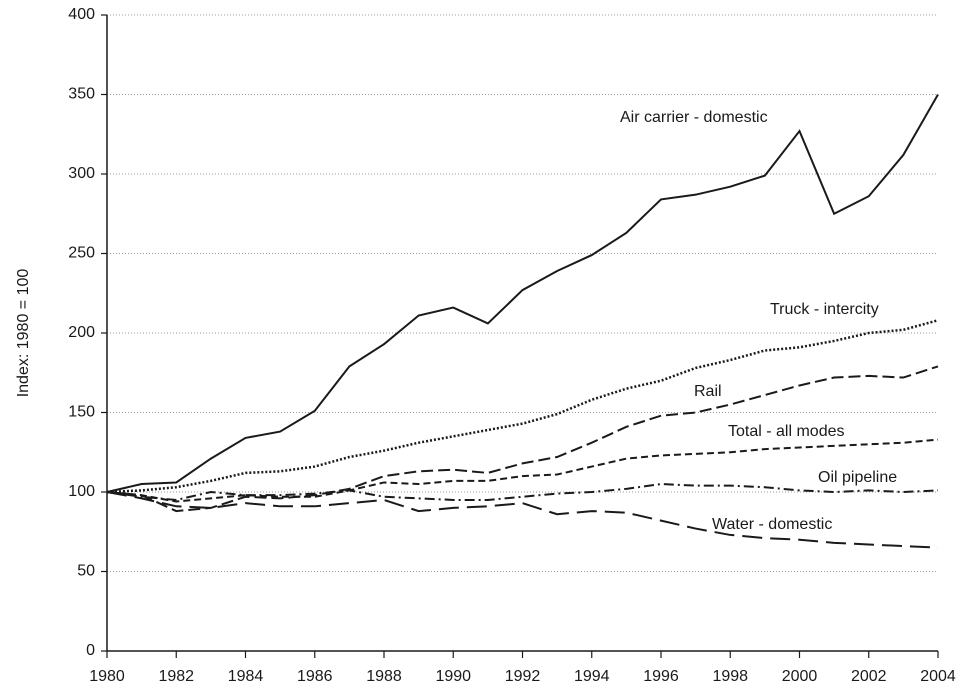 This screenshot has height=693, width=961. What do you see at coordinates (523, 676) in the screenshot?
I see `x-tick-label: 1992` at bounding box center [523, 676].